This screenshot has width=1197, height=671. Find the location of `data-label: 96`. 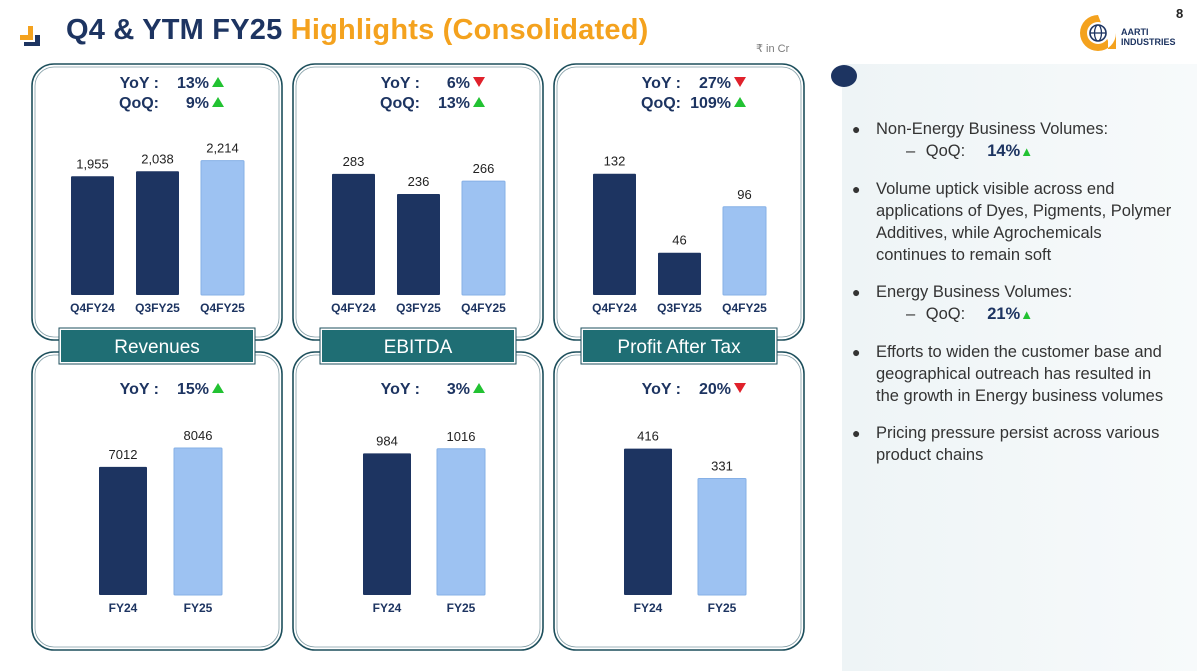

data-label: 96 is located at coordinates (744, 194).